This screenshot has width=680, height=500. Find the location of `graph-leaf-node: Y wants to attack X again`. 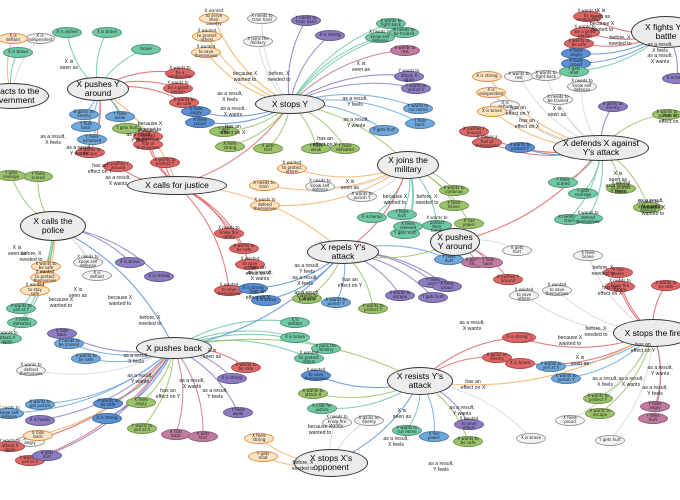

graph-leaf-node: Y wants to attack X again is located at coordinates (12, 445).